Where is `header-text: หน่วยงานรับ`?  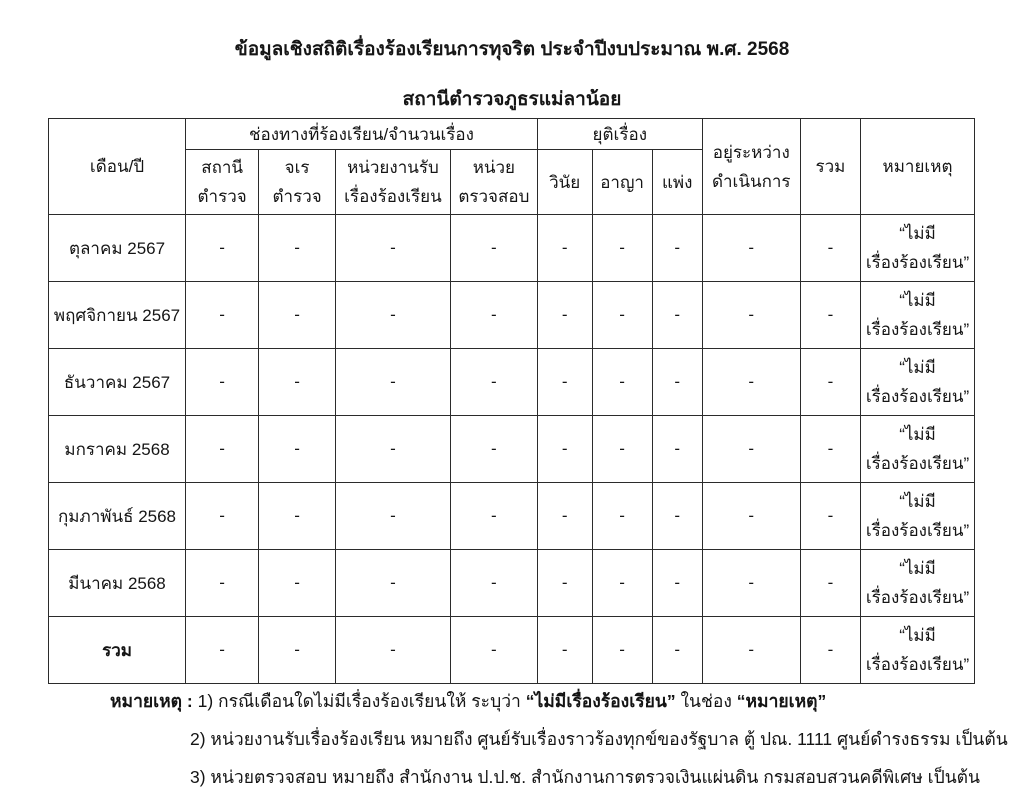
header-text: หน่วยงานรับ is located at coordinates (393, 167).